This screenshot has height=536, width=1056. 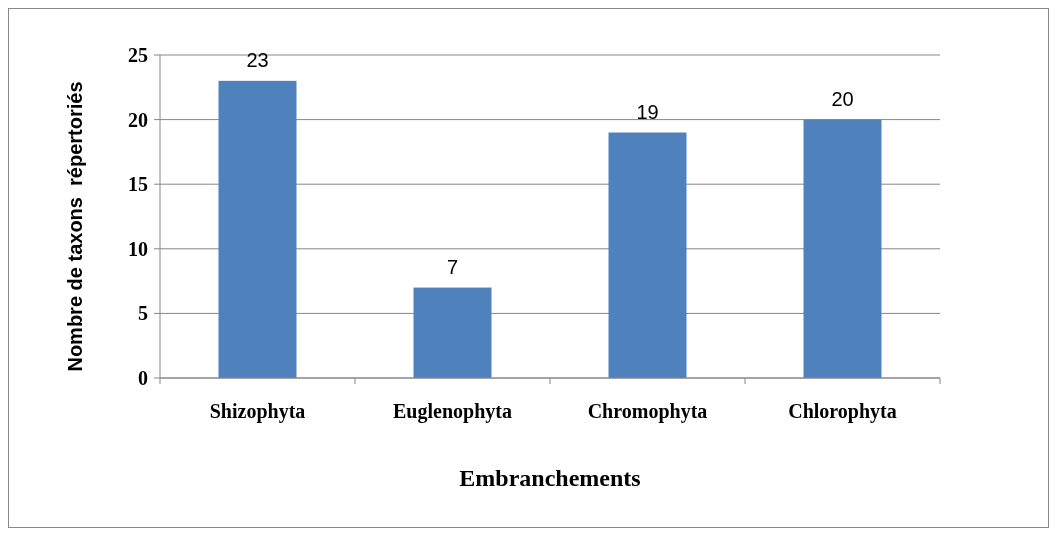 I want to click on y-tick-label: 25, so click(x=138, y=55).